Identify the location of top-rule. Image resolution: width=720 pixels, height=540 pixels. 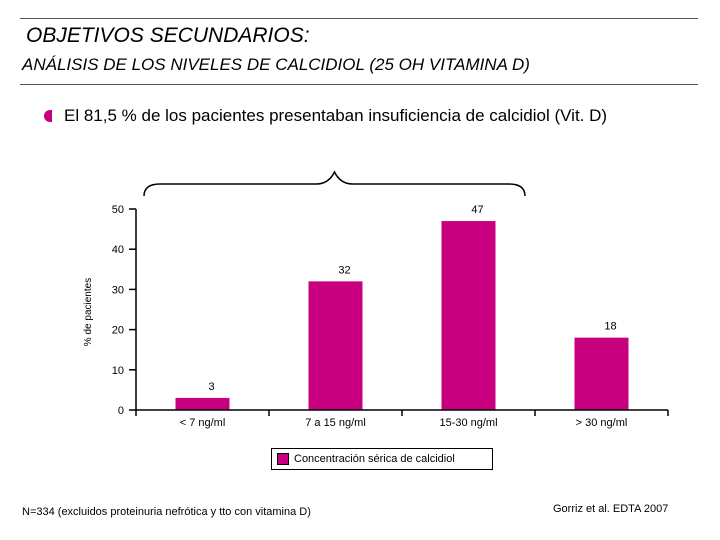
(359, 18).